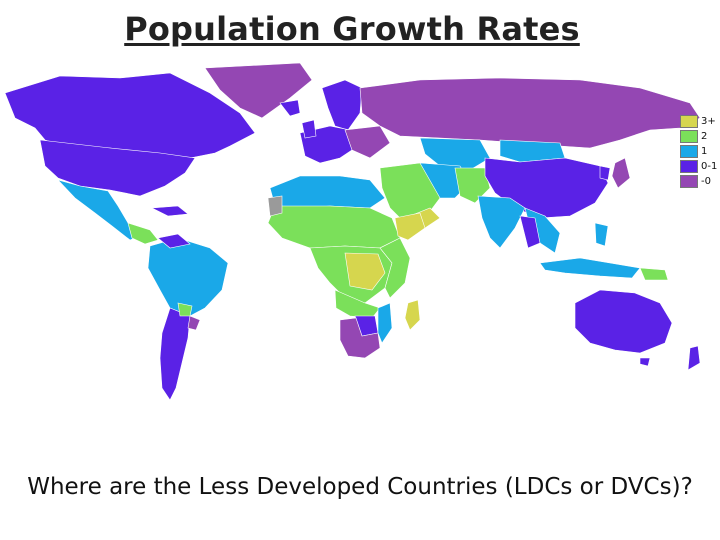 The height and width of the screenshot is (540, 720). I want to click on legend-label: 1, so click(704, 151).